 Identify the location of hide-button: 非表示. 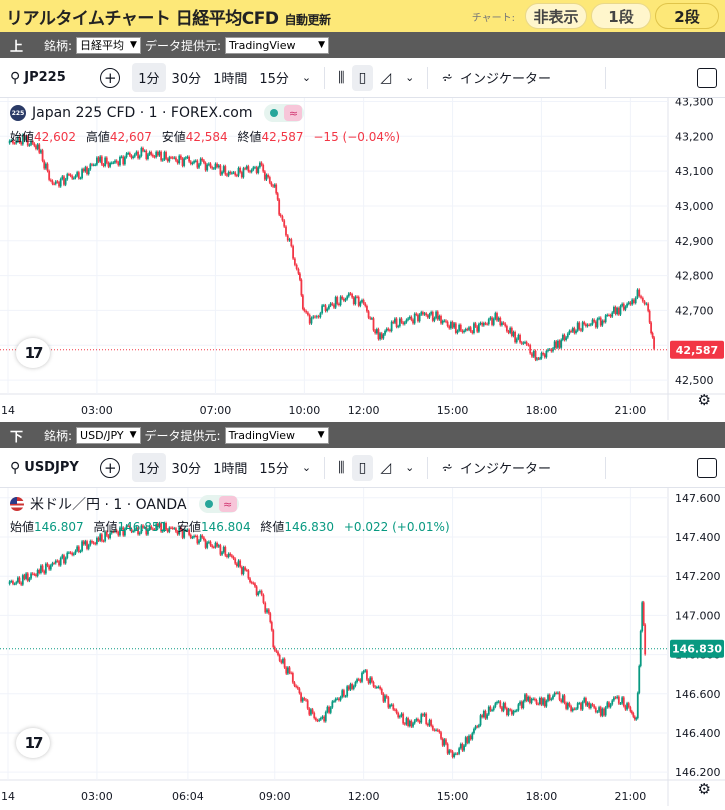
(556, 16).